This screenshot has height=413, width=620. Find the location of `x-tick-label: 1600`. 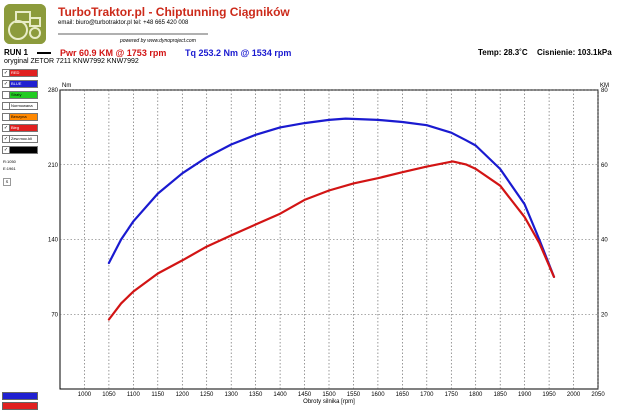

x-tick-label: 1600 is located at coordinates (378, 395).